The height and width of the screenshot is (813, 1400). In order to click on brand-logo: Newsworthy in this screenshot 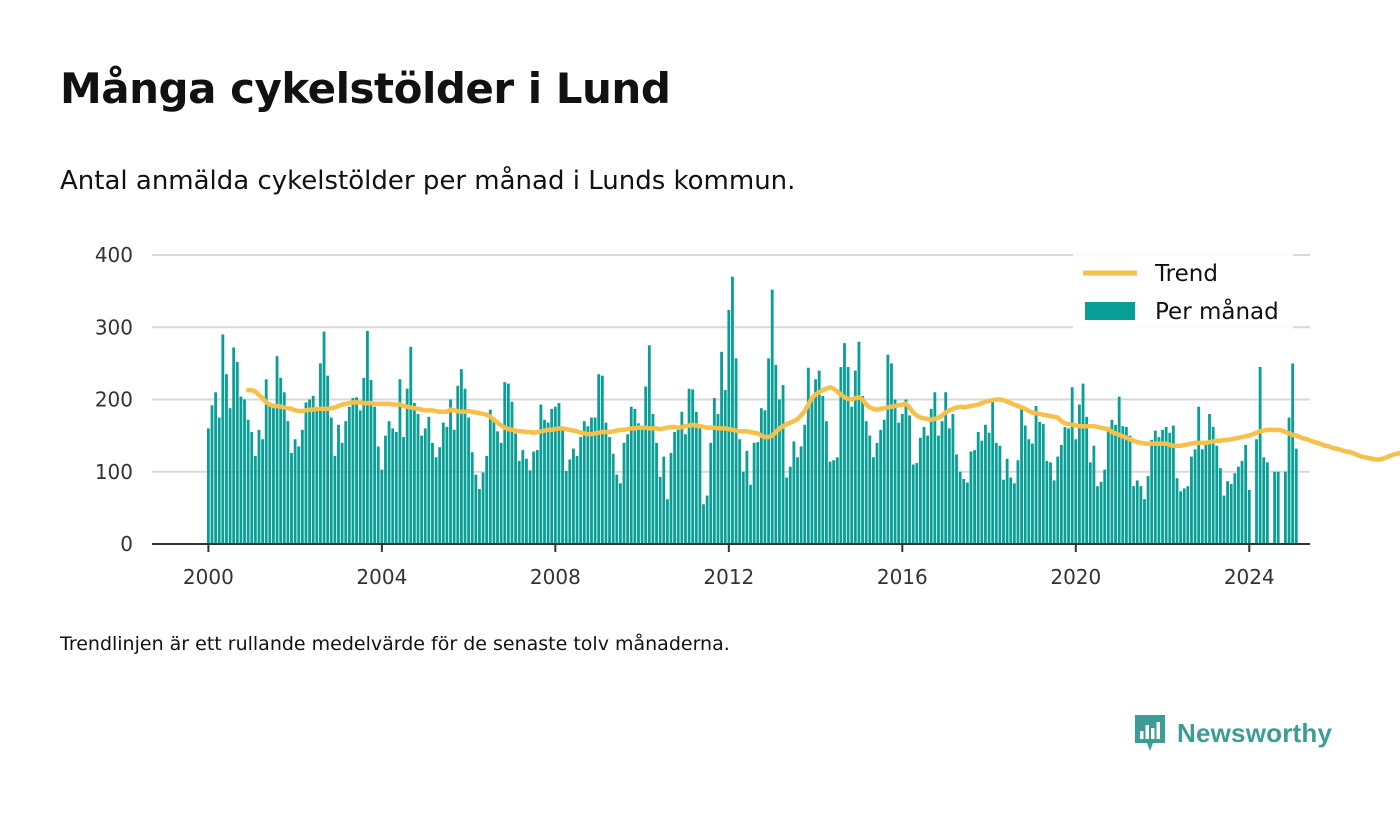, I will do `click(1232, 733)`.